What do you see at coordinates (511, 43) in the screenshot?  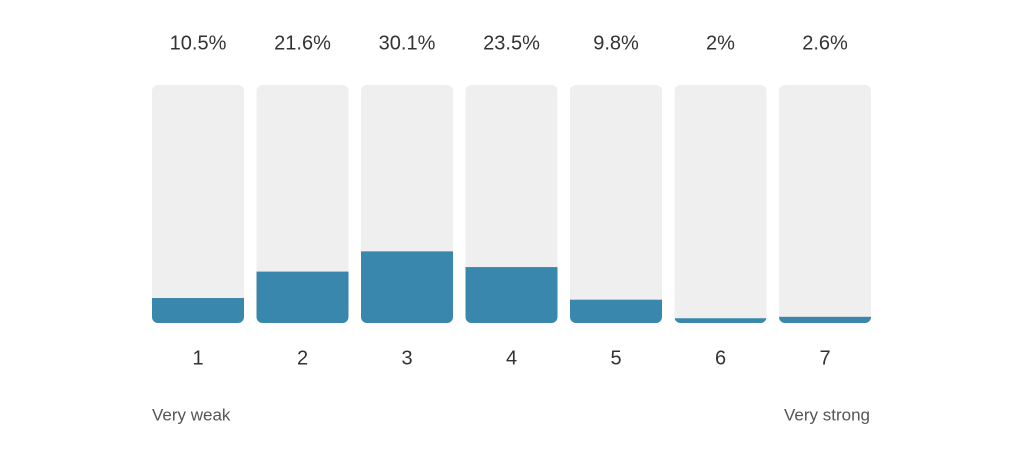 I see `value-label: 23.5%` at bounding box center [511, 43].